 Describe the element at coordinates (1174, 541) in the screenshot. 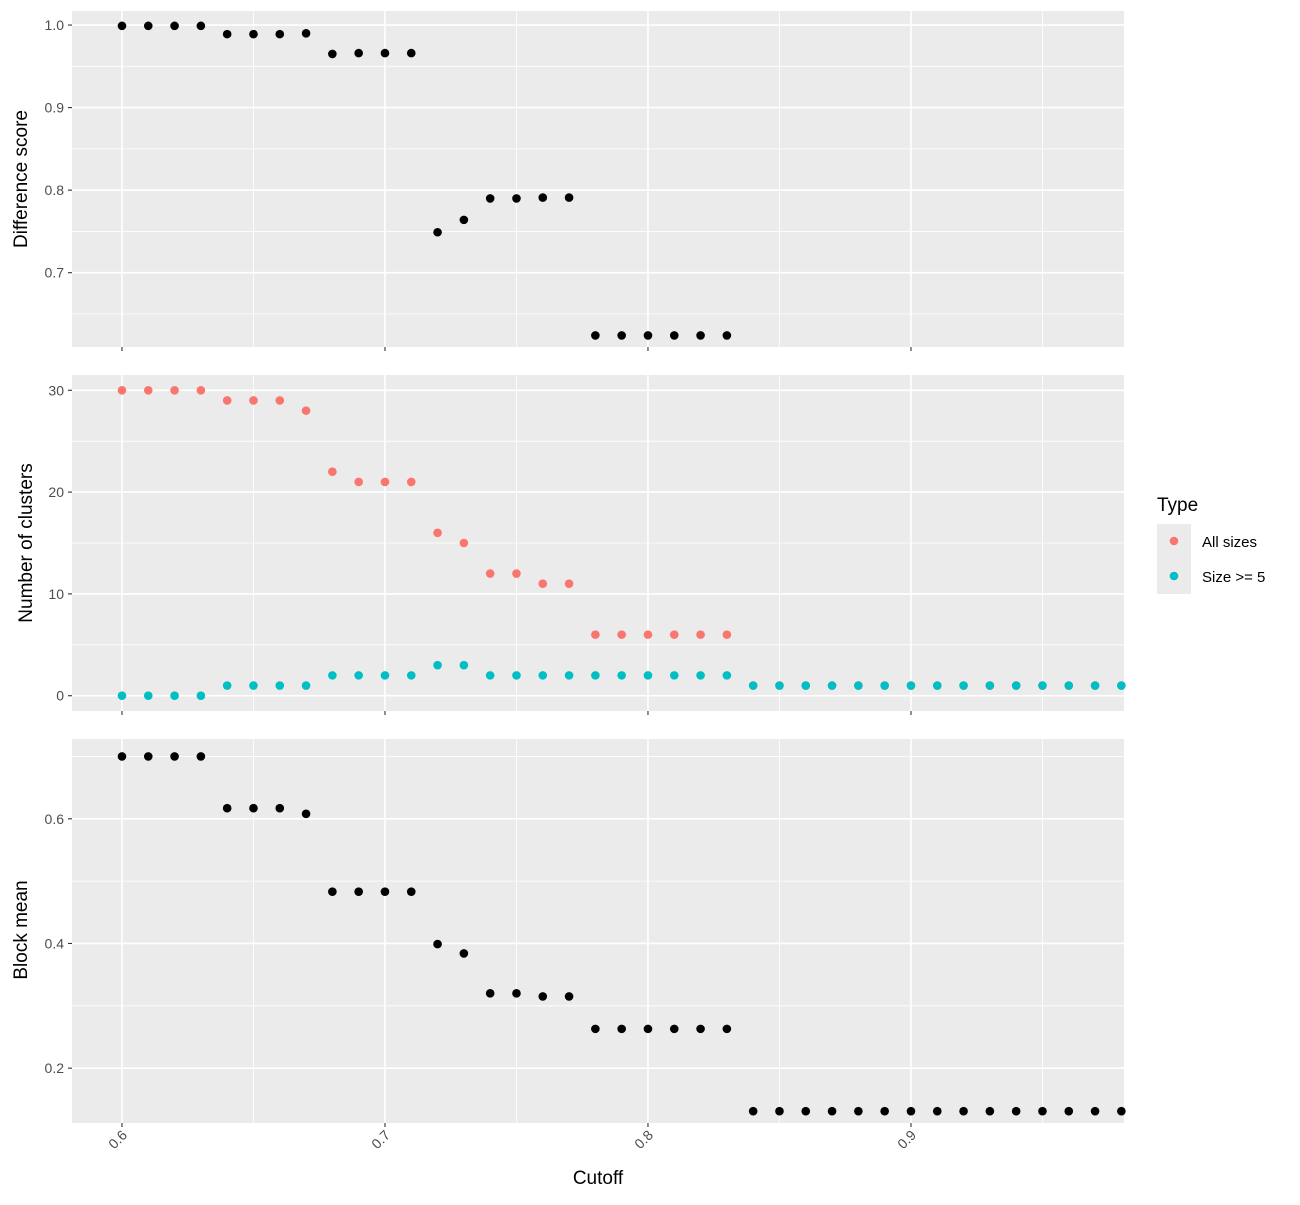

I see `legend-key-all-sizes` at that location.